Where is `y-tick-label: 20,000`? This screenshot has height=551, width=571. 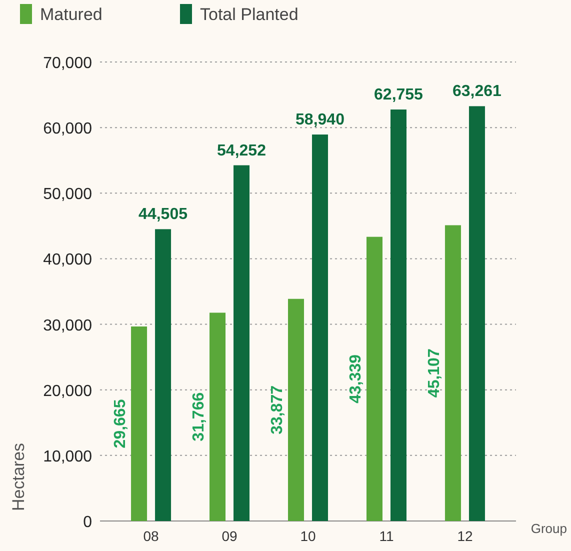
y-tick-label: 20,000 is located at coordinates (67, 391).